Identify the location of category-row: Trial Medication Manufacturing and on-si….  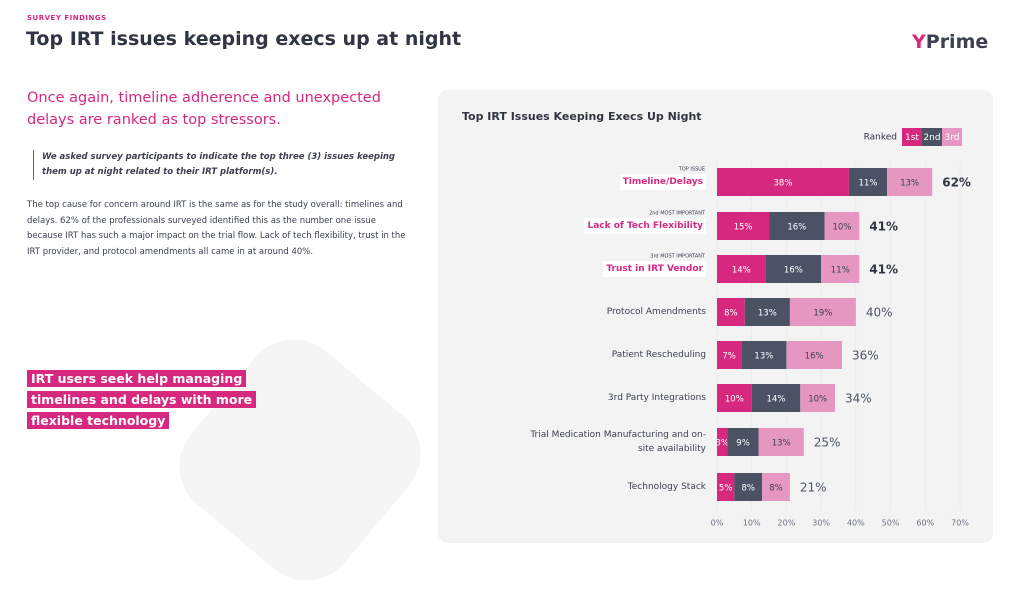
(613, 442).